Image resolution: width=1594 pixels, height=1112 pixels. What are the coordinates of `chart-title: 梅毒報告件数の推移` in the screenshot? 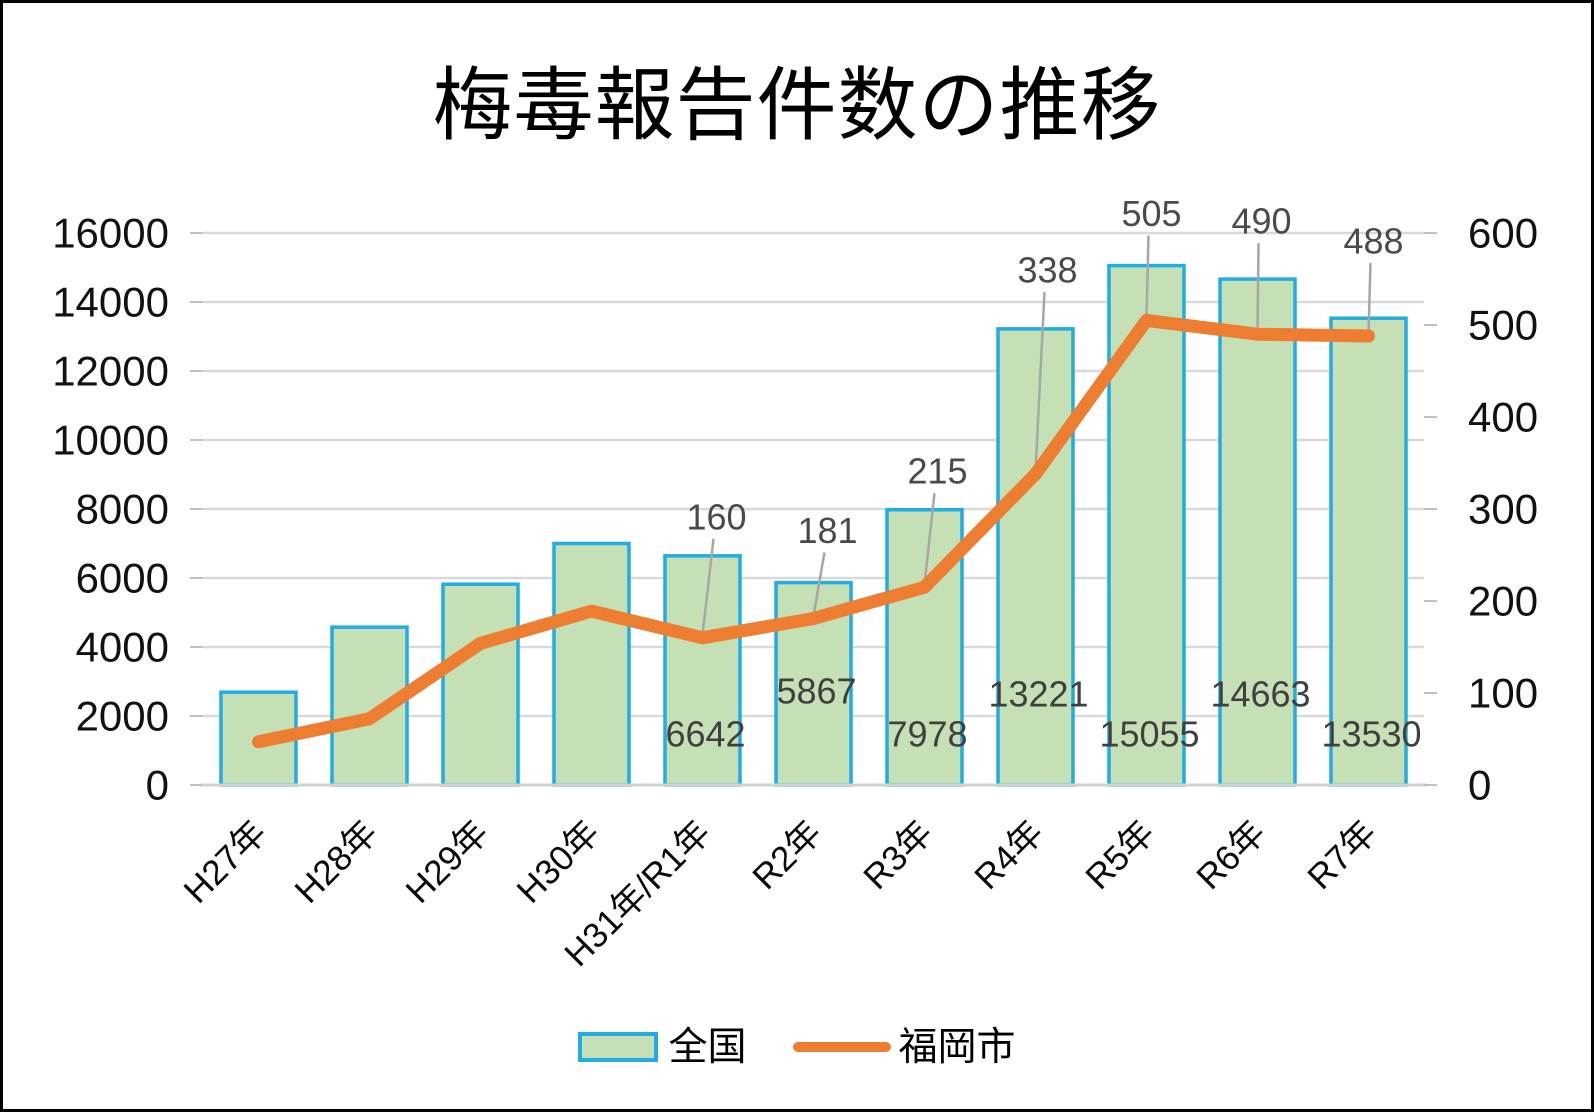 It's located at (797, 105).